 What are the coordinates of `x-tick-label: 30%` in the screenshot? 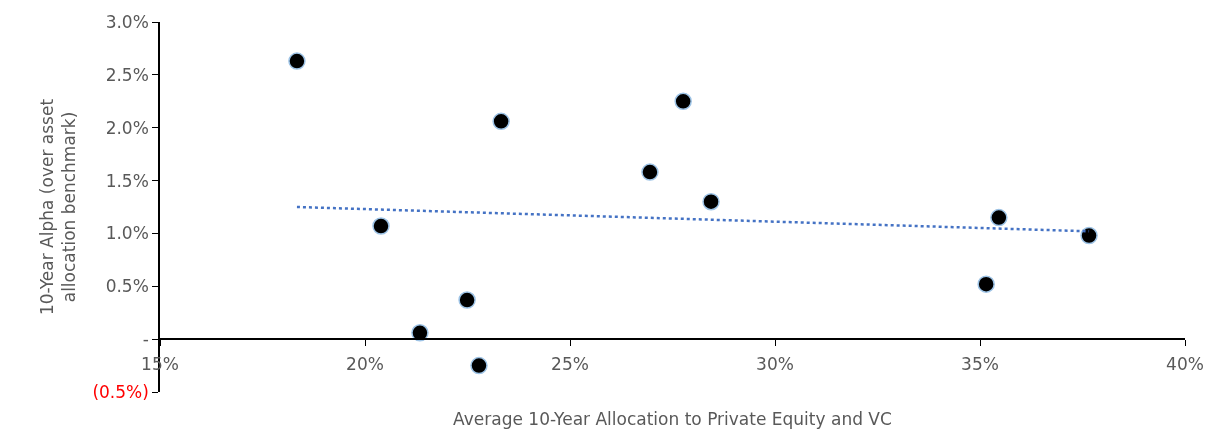 It's located at (775, 364).